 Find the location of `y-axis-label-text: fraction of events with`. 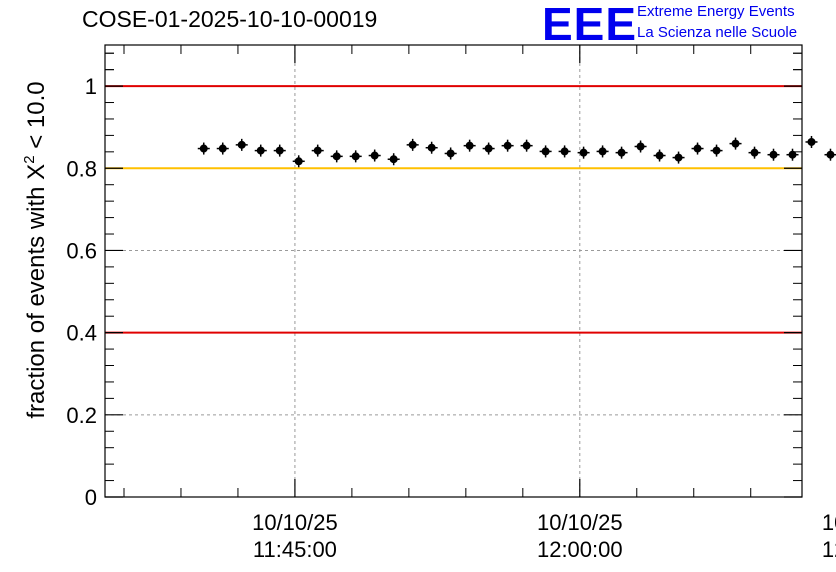

y-axis-label-text: fraction of events with is located at coordinates (36, 302).